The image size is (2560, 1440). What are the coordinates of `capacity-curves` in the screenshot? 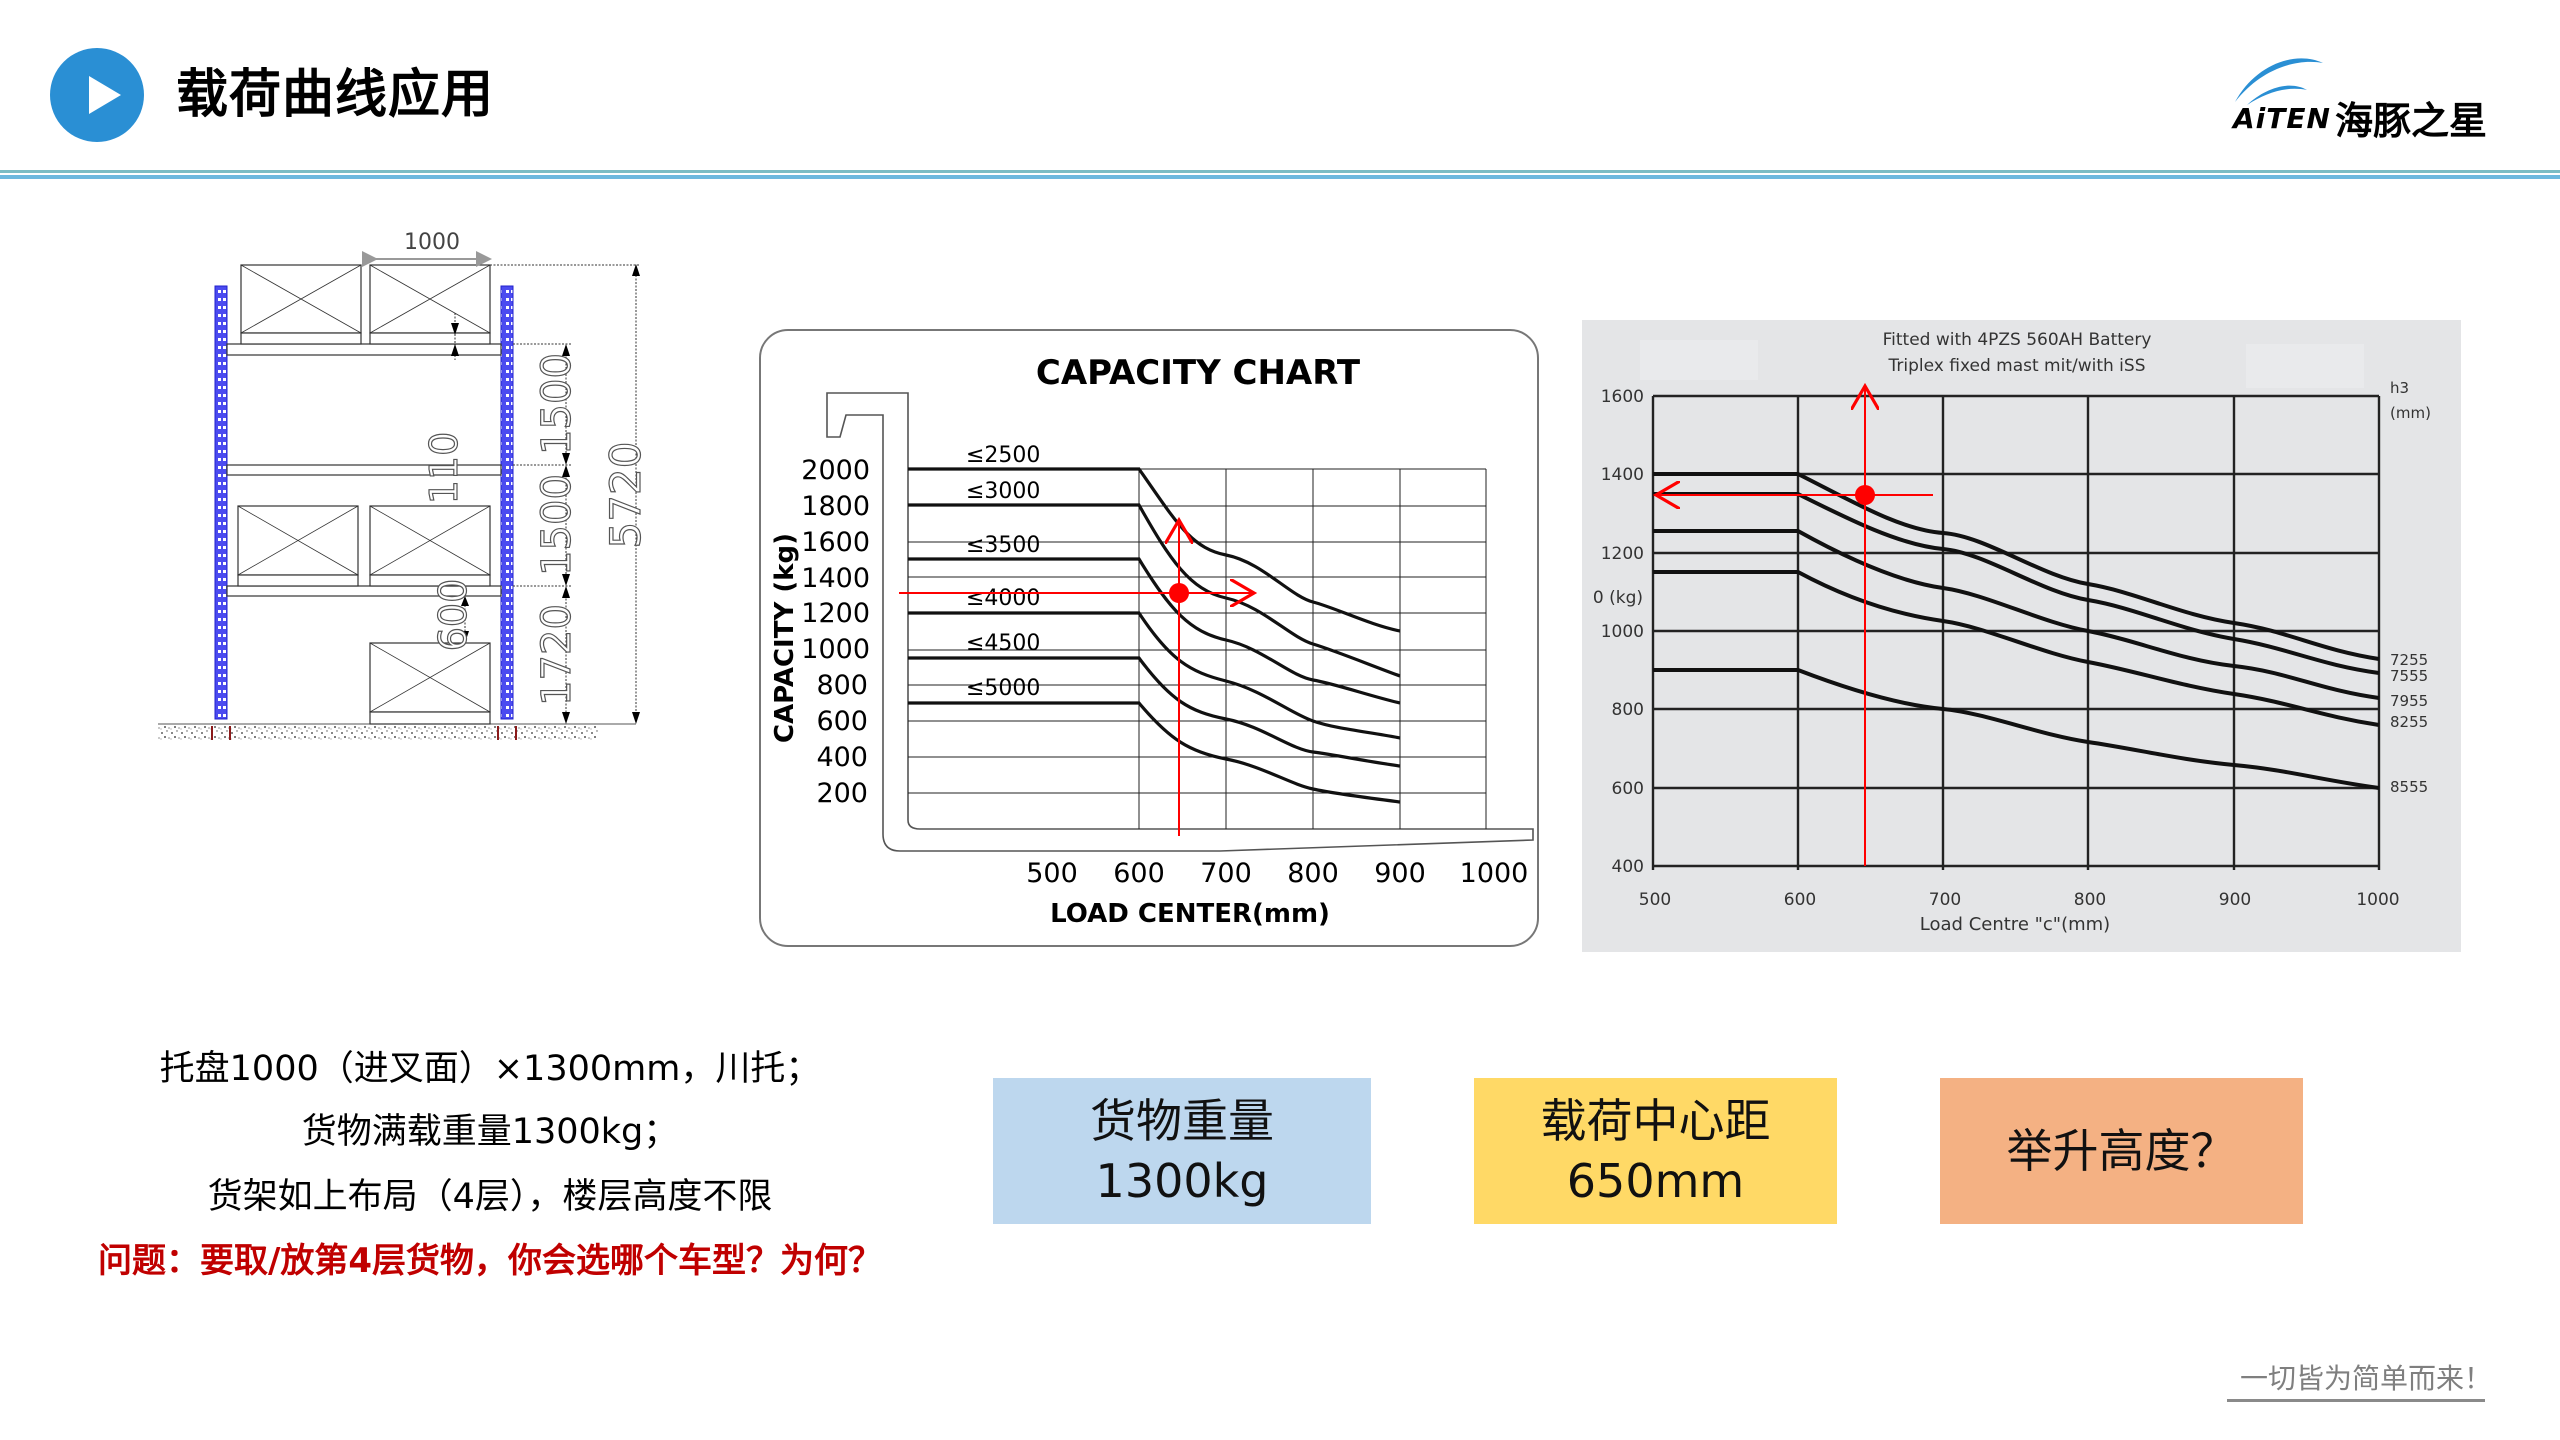 It's located at (1154, 635).